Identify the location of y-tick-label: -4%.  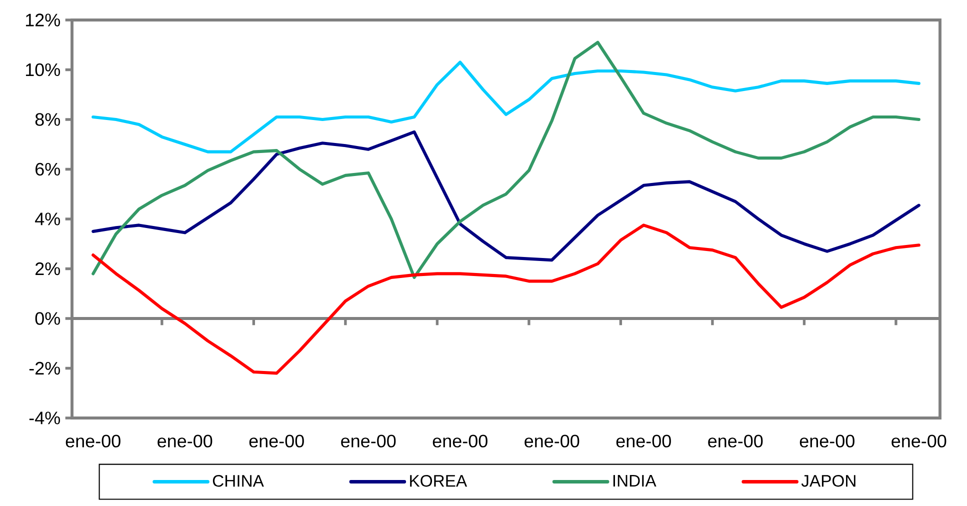
(44, 418).